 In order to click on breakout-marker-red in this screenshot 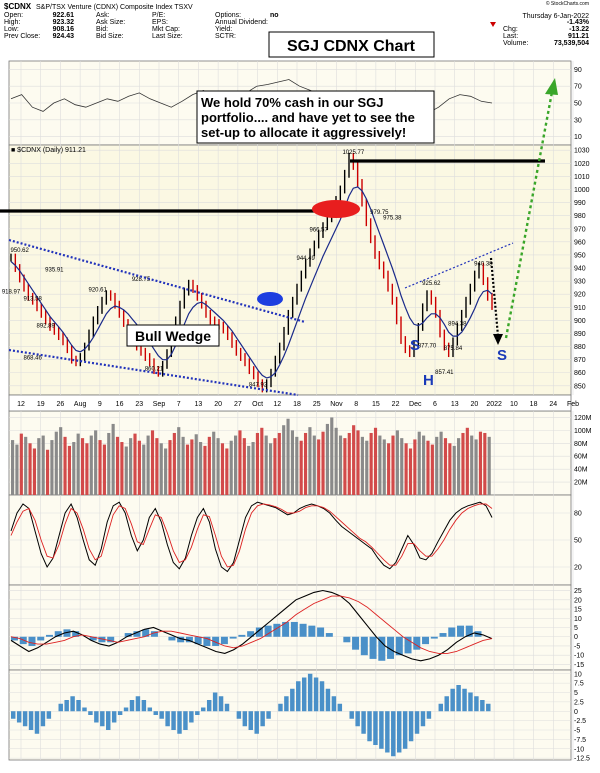, I will do `click(336, 209)`.